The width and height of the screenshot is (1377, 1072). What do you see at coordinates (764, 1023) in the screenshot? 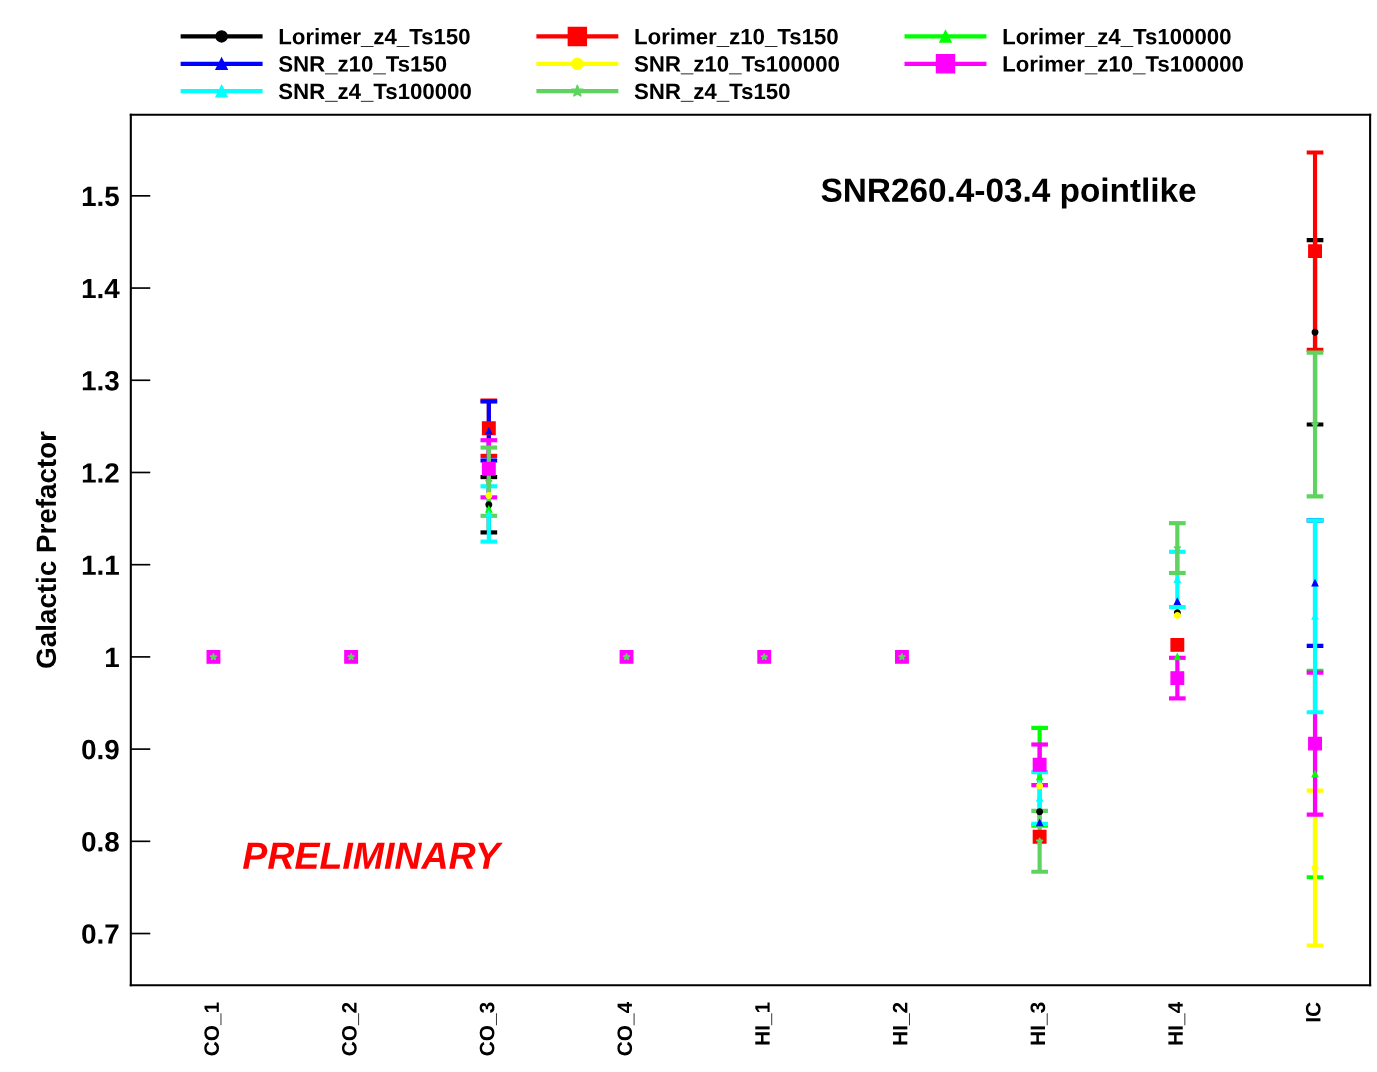
I see `x-tick-label: HI_1` at bounding box center [764, 1023].